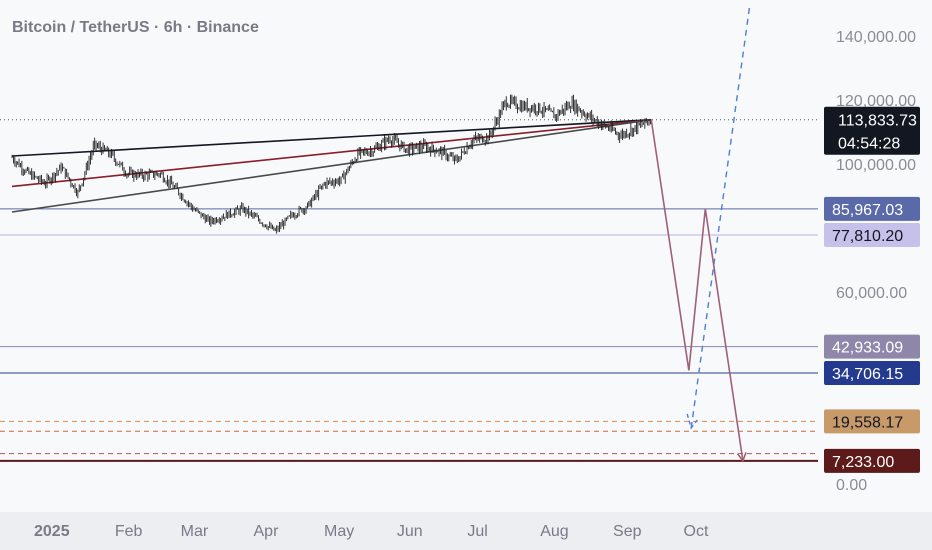  I want to click on current-price-label: 113,833.73, so click(877, 121).